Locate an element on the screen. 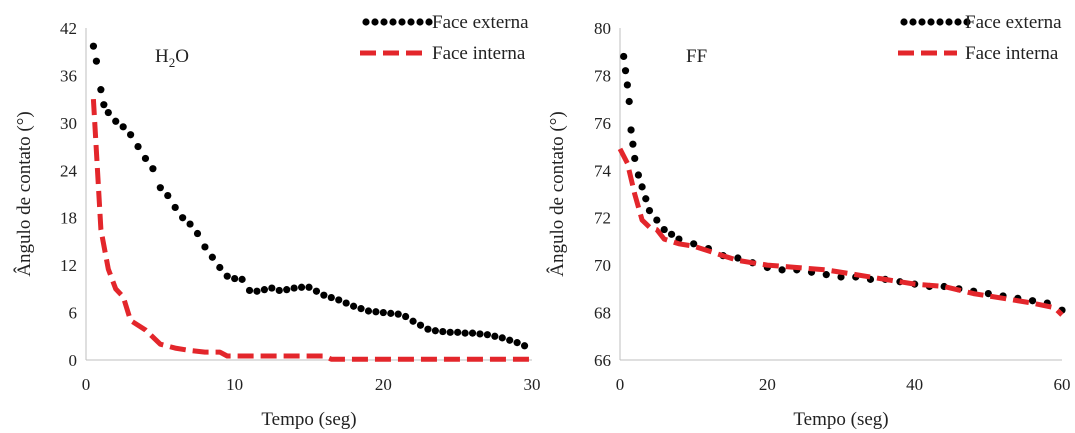  x-tick-label: 20 is located at coordinates (383, 384).